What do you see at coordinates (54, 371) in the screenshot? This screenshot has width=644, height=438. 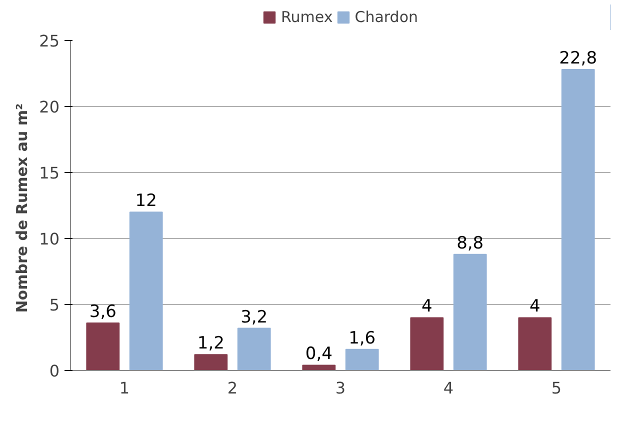 I see `y-tick-label: 0` at bounding box center [54, 371].